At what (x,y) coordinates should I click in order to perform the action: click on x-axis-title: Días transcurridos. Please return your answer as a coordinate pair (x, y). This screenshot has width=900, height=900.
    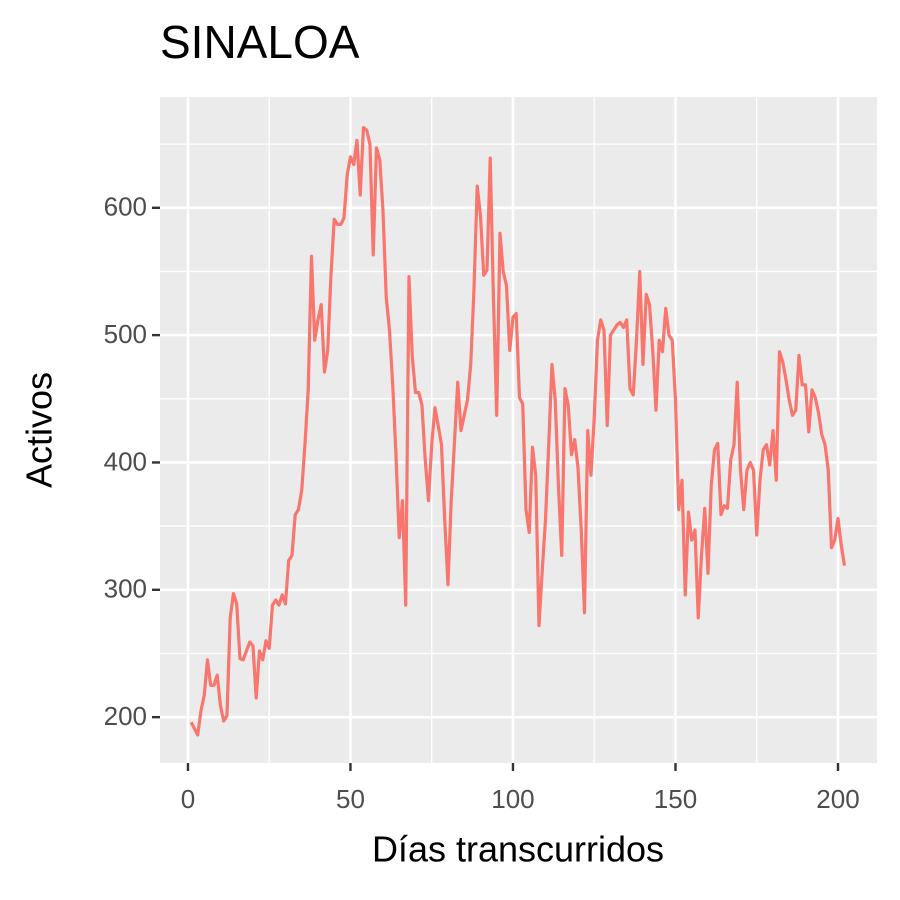
    Looking at the image, I should click on (518, 849).